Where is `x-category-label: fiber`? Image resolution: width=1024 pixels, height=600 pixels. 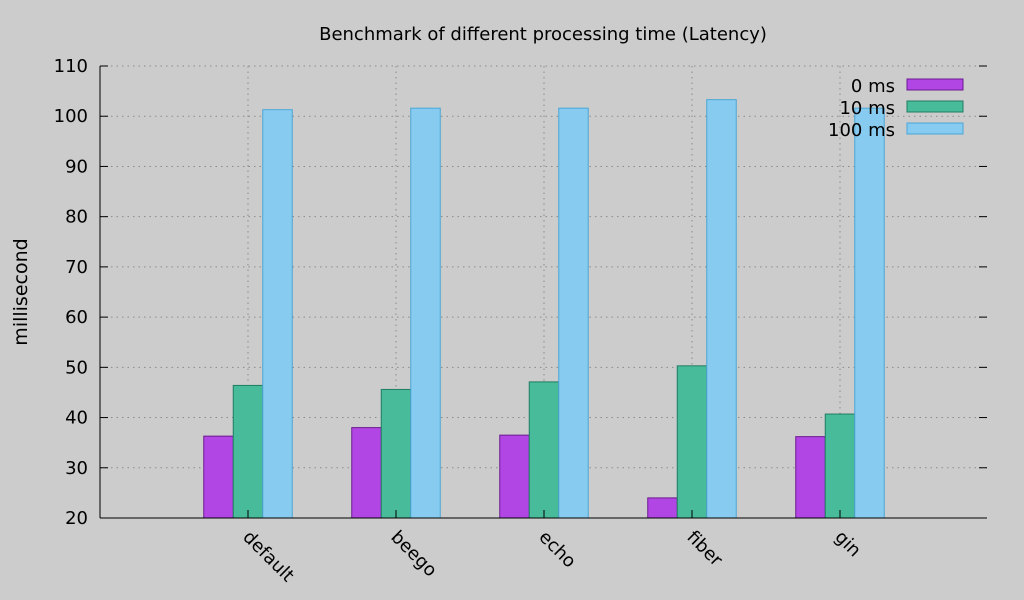
x-category-label: fiber is located at coordinates (704, 549).